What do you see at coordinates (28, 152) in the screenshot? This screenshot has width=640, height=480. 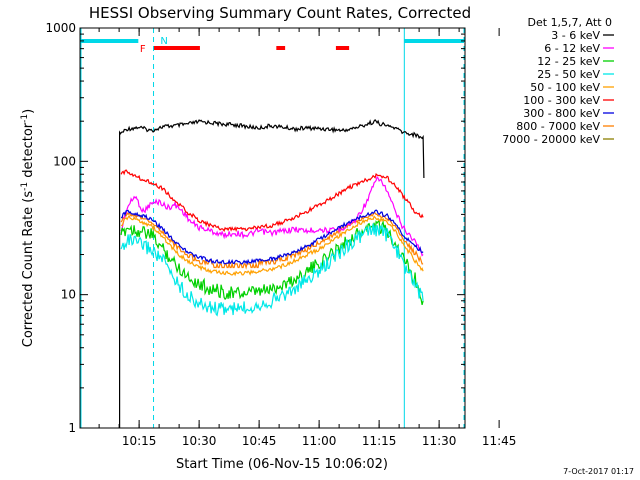 I see `y-axis-label-mid: detector` at bounding box center [28, 152].